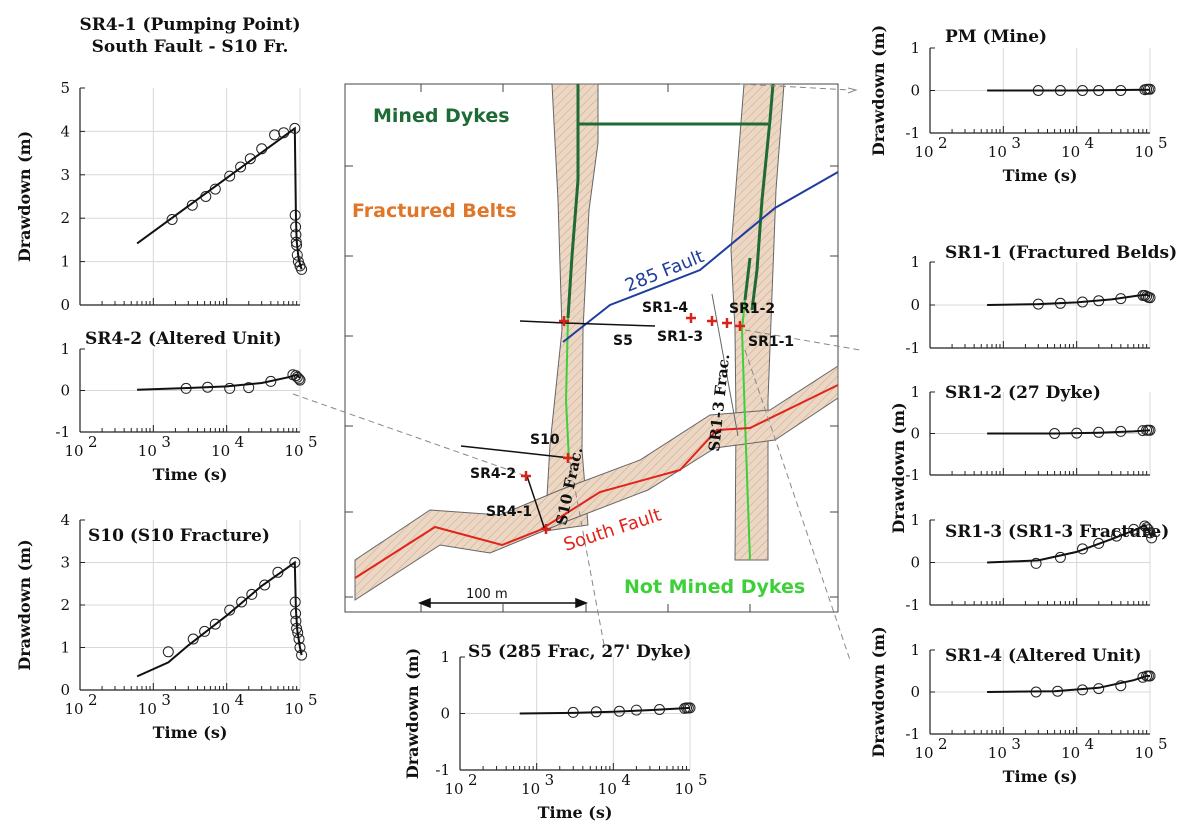 This screenshot has width=1188, height=839. What do you see at coordinates (623, 341) in the screenshot?
I see `well-label-s5: S5` at bounding box center [623, 341].